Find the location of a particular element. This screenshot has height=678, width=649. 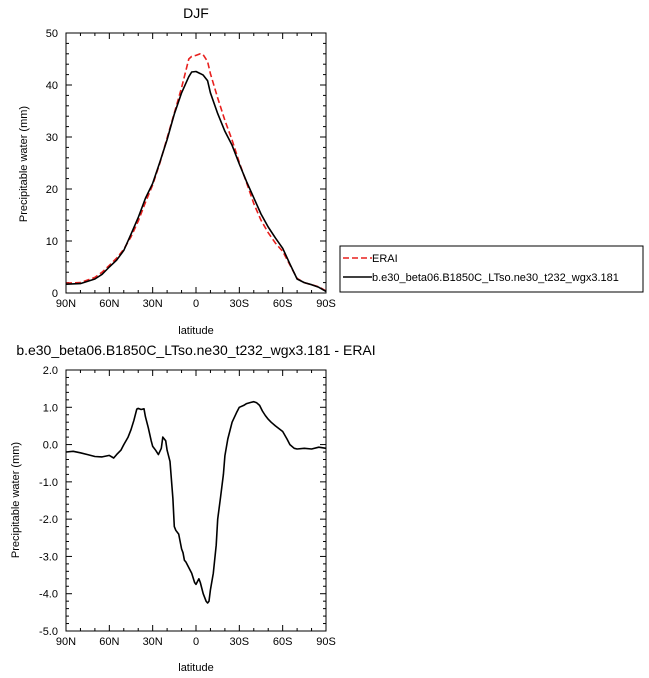

top-x-tick-label: 0 is located at coordinates (196, 304).